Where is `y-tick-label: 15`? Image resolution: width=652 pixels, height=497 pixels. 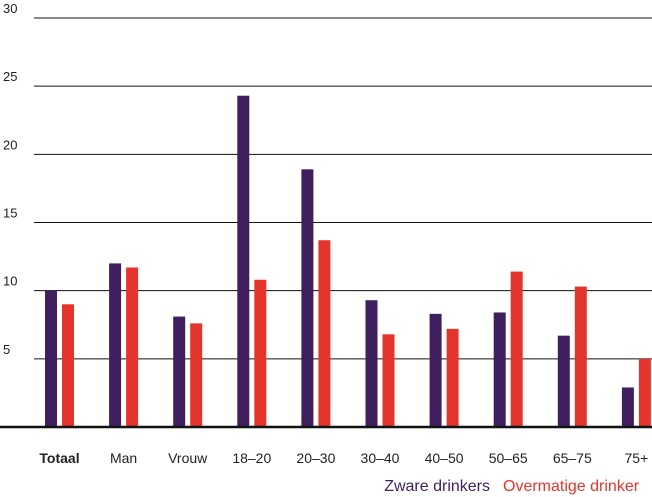
y-tick-label: 15 is located at coordinates (10, 213).